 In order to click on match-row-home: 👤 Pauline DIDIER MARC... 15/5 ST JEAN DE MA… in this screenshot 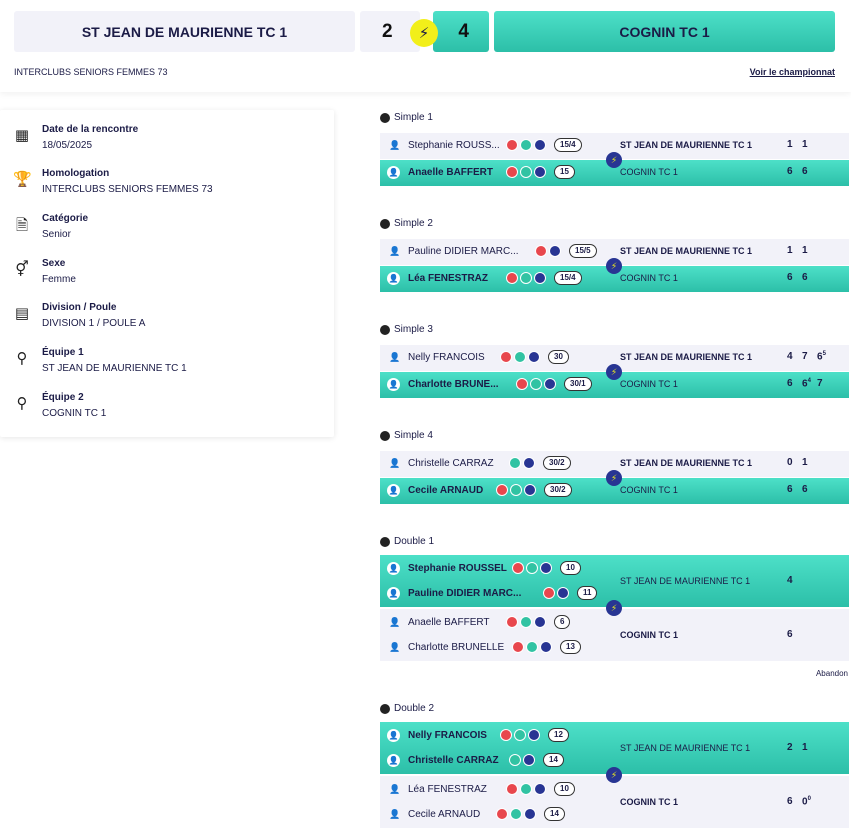, I will do `click(614, 252)`.